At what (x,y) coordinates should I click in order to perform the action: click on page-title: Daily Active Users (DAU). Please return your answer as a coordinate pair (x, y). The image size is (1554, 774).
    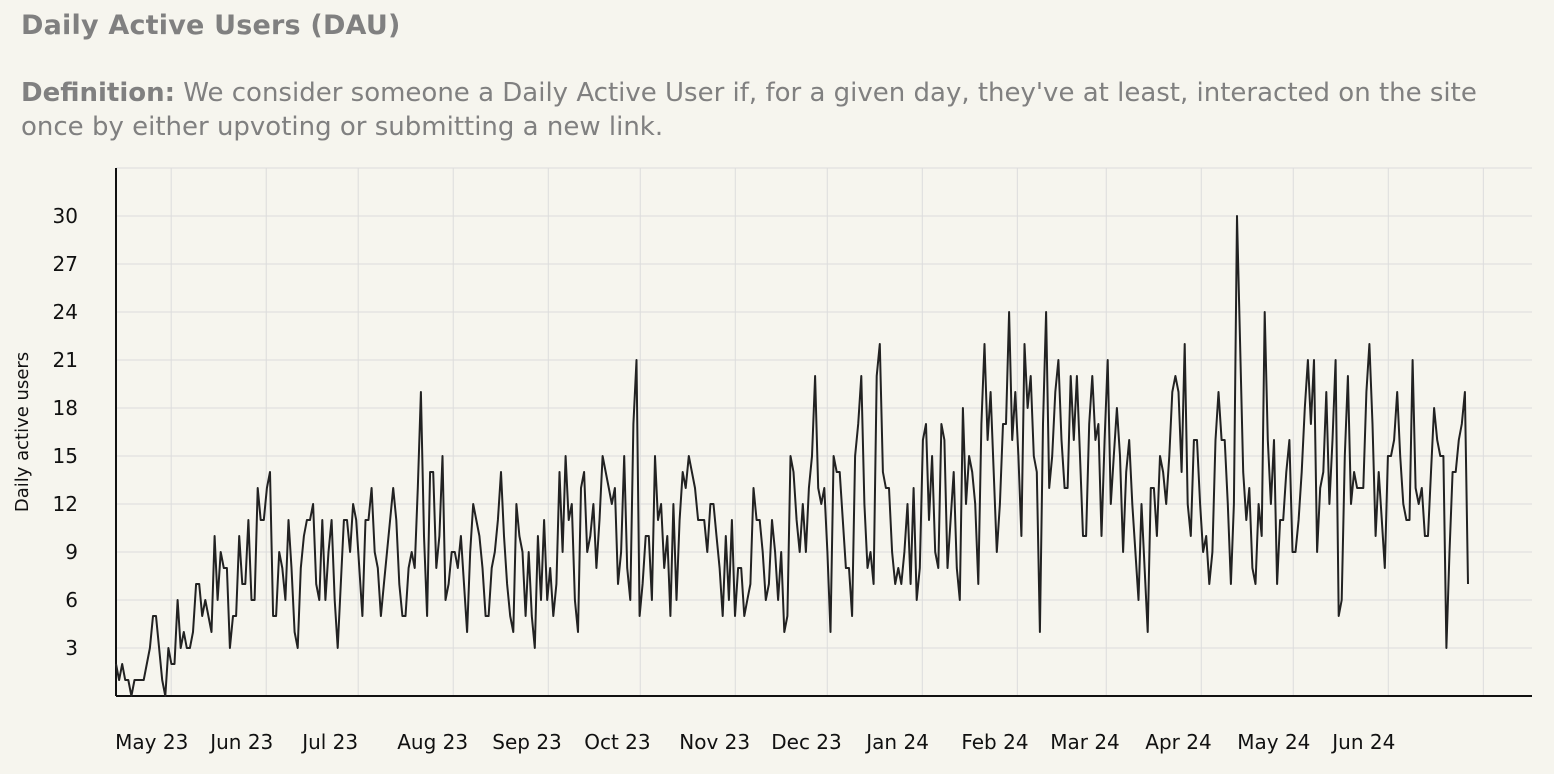
    Looking at the image, I should click on (211, 25).